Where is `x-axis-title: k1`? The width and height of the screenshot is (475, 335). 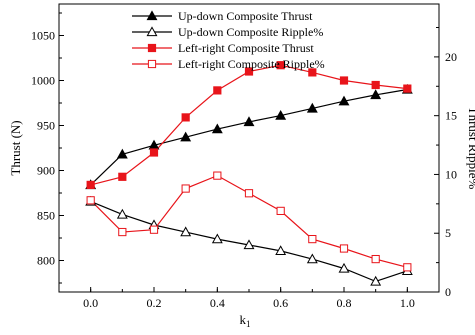
x-axis-title: k1 is located at coordinates (245, 320).